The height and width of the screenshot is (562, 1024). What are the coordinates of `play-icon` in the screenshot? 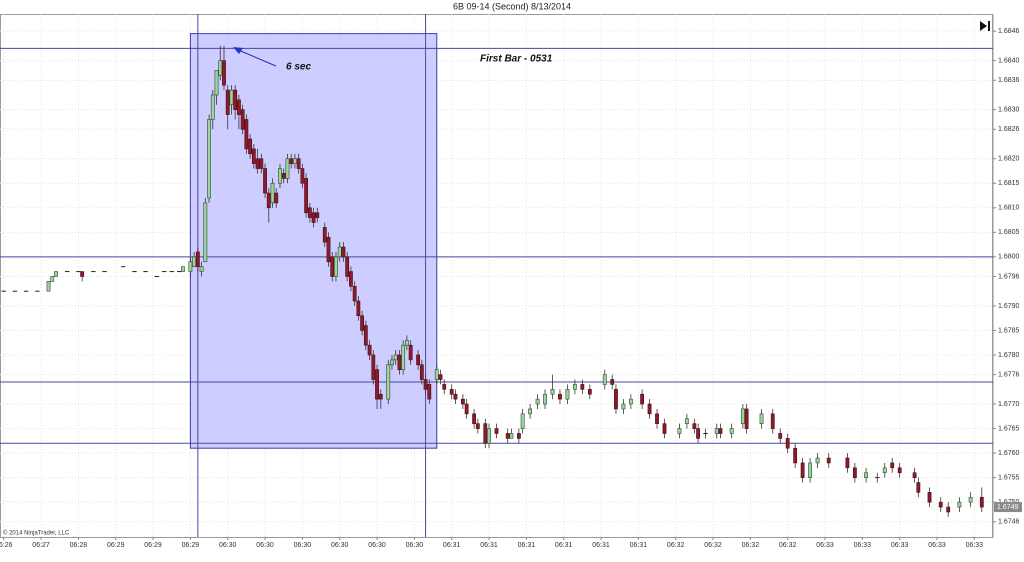 It's located at (983, 26).